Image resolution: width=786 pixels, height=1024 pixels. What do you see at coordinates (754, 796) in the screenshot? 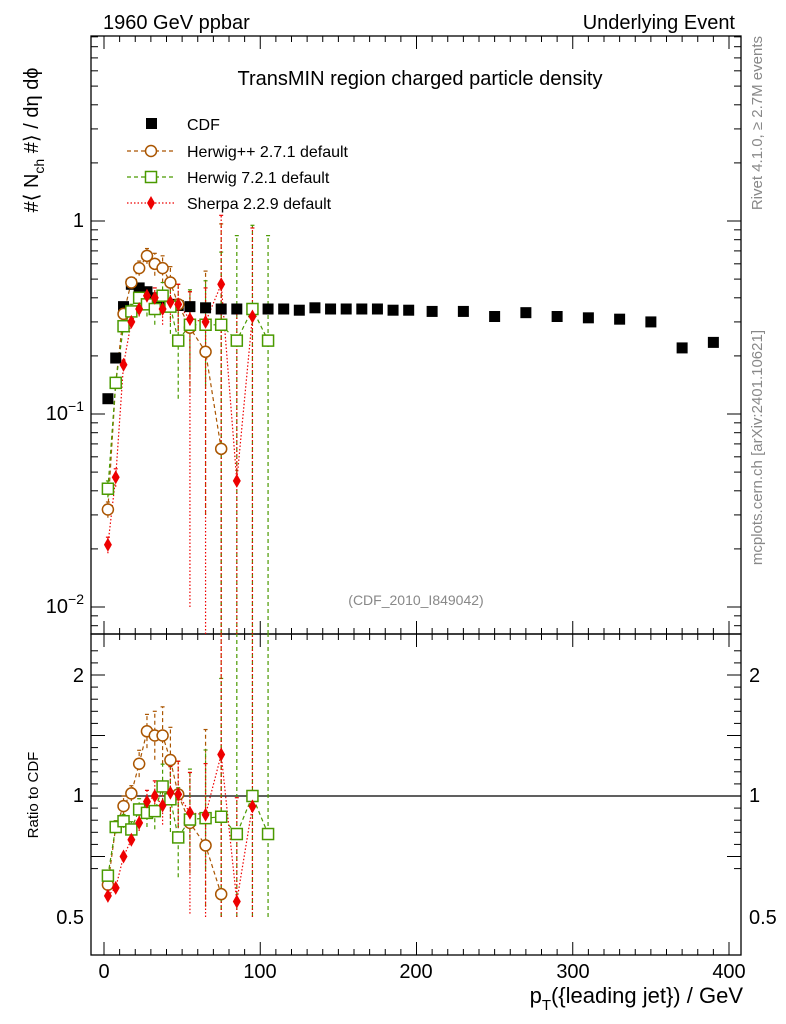
I see `ratio-tick-label-right: 1` at bounding box center [754, 796].